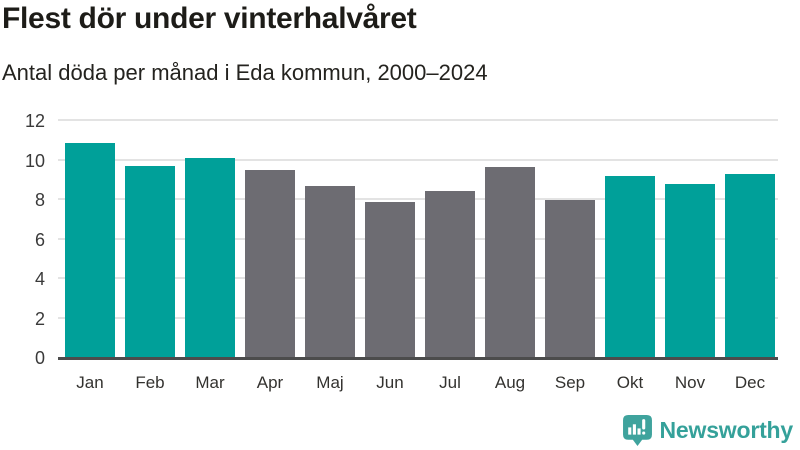  What do you see at coordinates (450, 382) in the screenshot?
I see `x-axis-label-jul: Jul` at bounding box center [450, 382].